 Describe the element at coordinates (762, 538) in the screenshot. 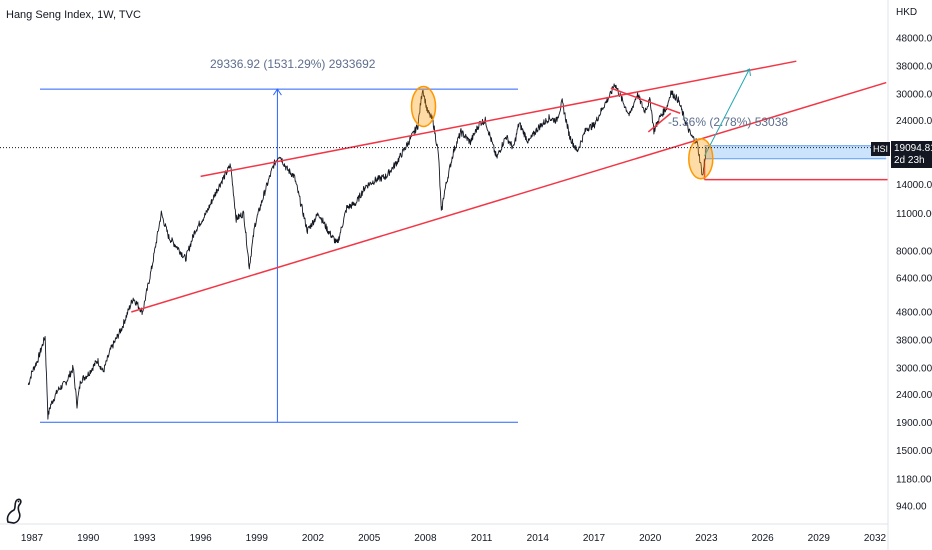

I see `x-tick-label: 2026` at that location.